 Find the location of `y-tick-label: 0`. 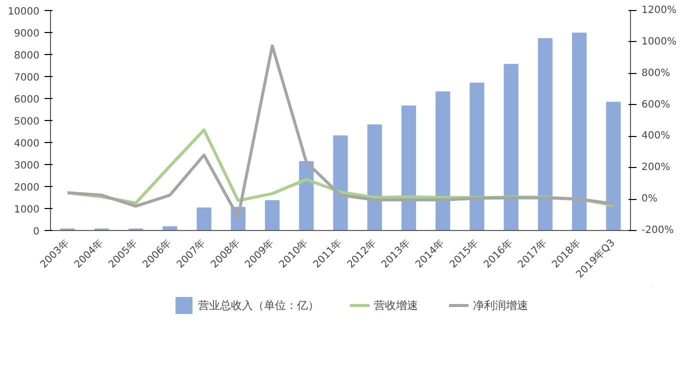

y-tick-label: 0 is located at coordinates (36, 232).